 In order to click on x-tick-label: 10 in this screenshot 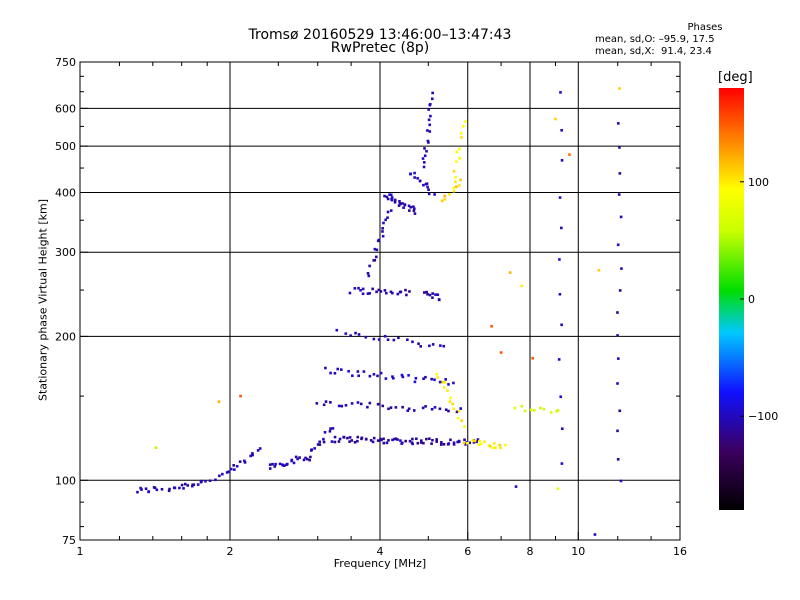, I will do `click(578, 551)`.